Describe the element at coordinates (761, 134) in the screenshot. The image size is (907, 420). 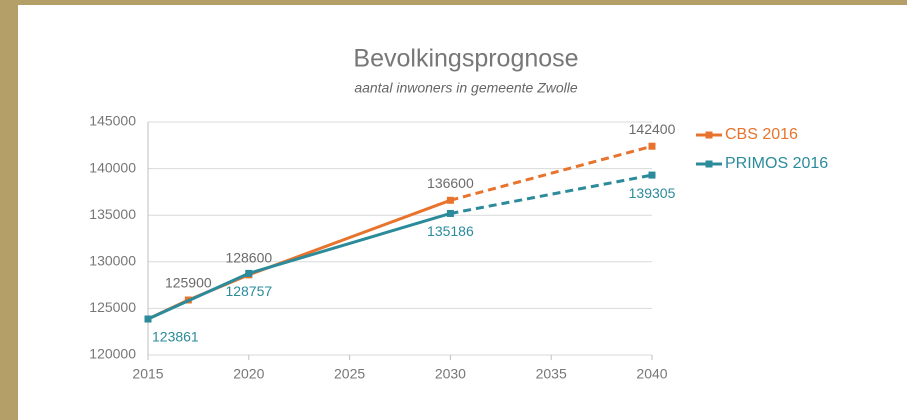
I see `legend-label: CBS 2016` at that location.